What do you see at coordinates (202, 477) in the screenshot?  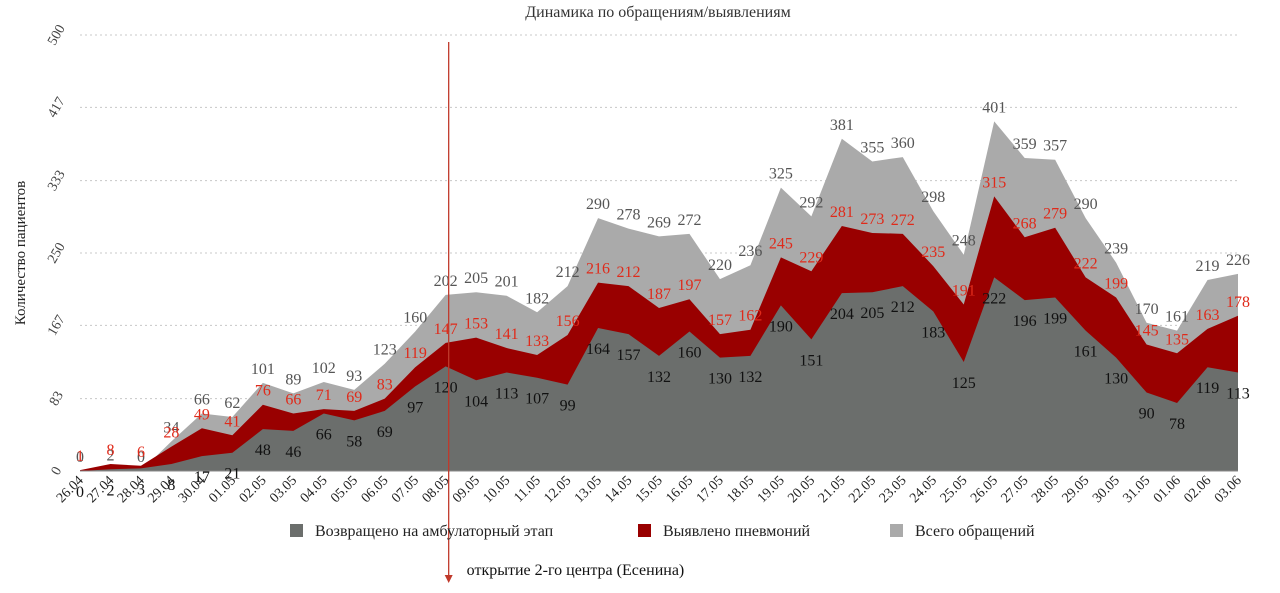 I see `data-label-series-2: 17` at bounding box center [202, 477].